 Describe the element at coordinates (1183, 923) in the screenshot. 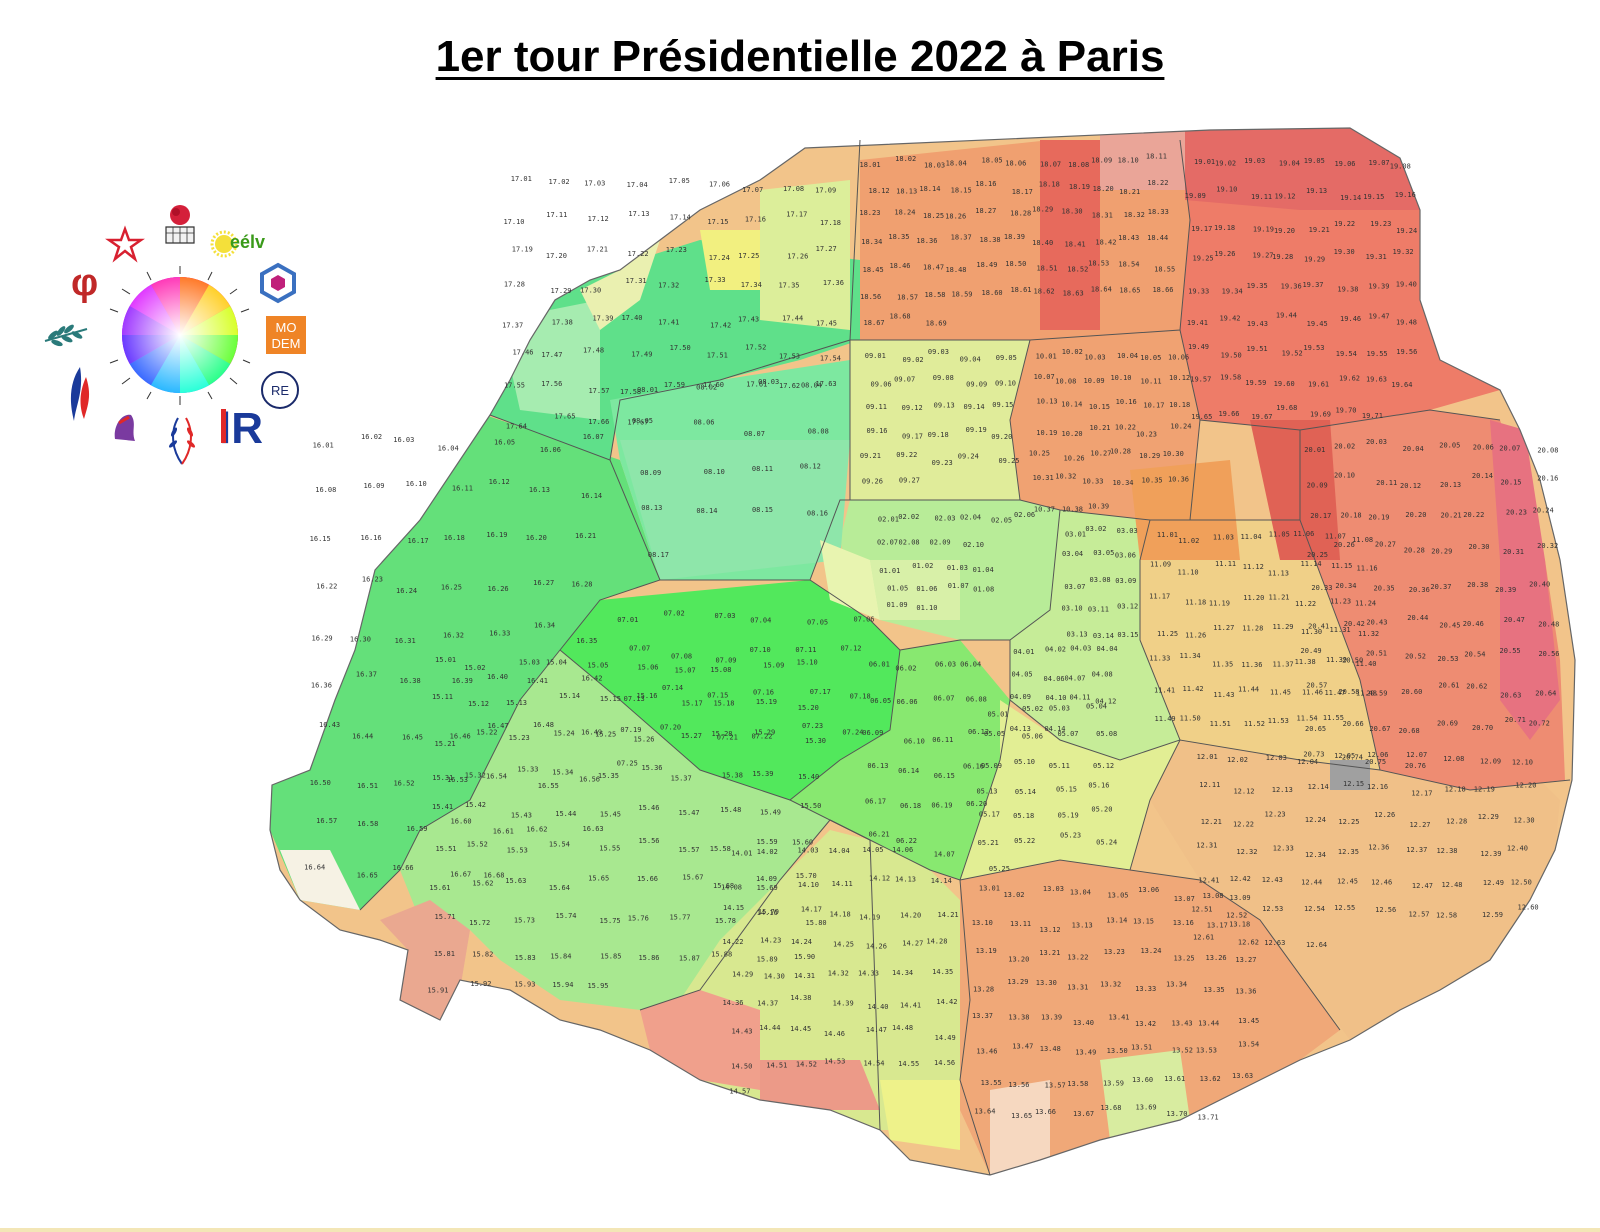

I see `bureau-label: 13.16` at that location.